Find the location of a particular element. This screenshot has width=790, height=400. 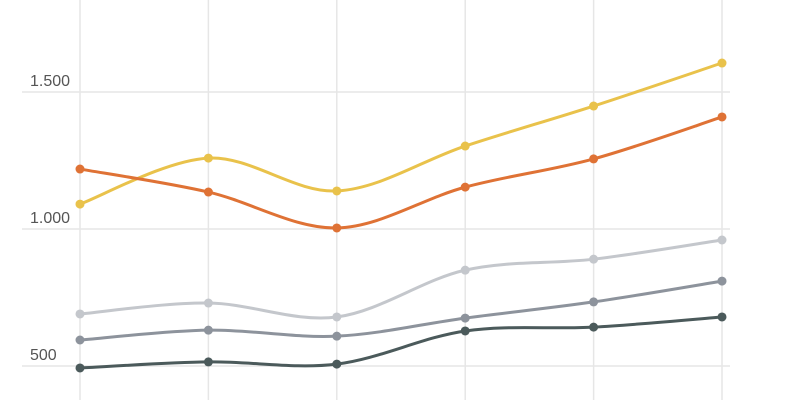

y-tick-label: 1.000 is located at coordinates (50, 218).